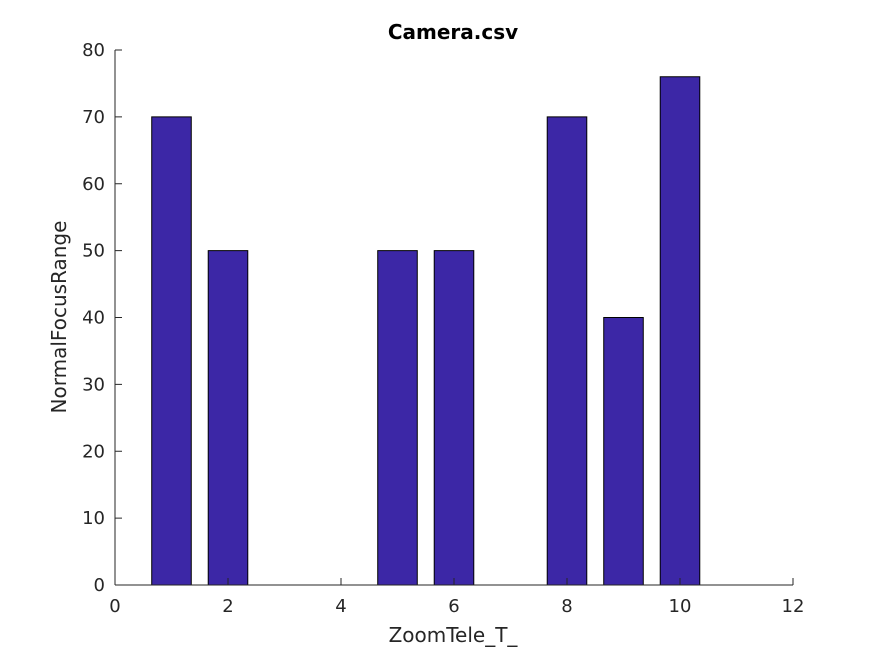 This screenshot has height=656, width=875. What do you see at coordinates (93, 318) in the screenshot?
I see `y-tick-label: 40` at bounding box center [93, 318].